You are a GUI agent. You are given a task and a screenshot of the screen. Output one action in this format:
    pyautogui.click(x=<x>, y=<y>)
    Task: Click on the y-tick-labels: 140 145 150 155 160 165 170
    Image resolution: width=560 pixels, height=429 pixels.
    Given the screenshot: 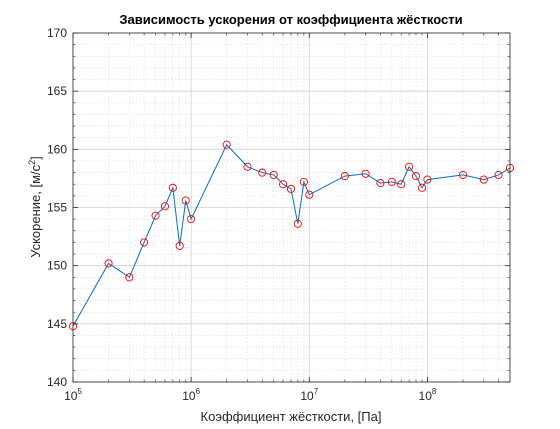 What is the action you would take?
    pyautogui.click(x=57, y=207)
    